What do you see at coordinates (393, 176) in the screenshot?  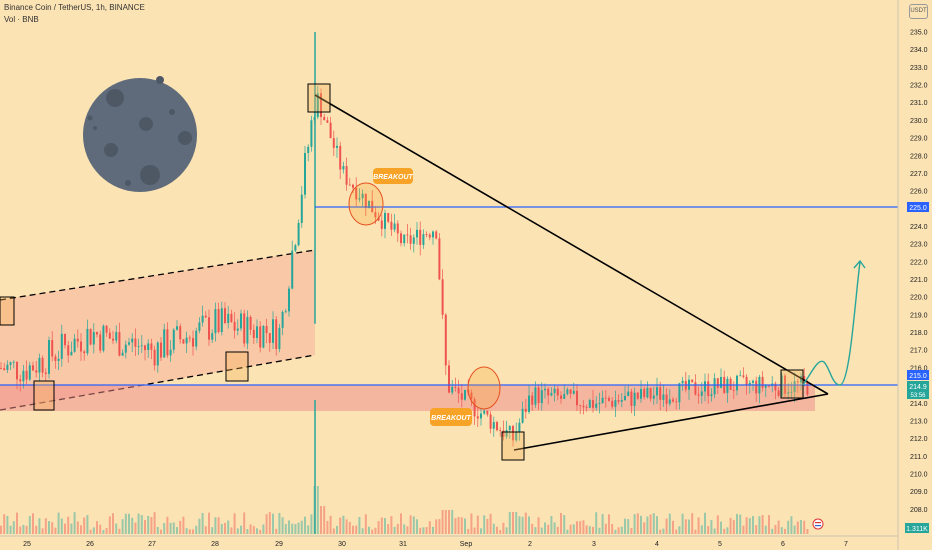 I see `breakout-label-top: BREAKOUT` at bounding box center [393, 176].